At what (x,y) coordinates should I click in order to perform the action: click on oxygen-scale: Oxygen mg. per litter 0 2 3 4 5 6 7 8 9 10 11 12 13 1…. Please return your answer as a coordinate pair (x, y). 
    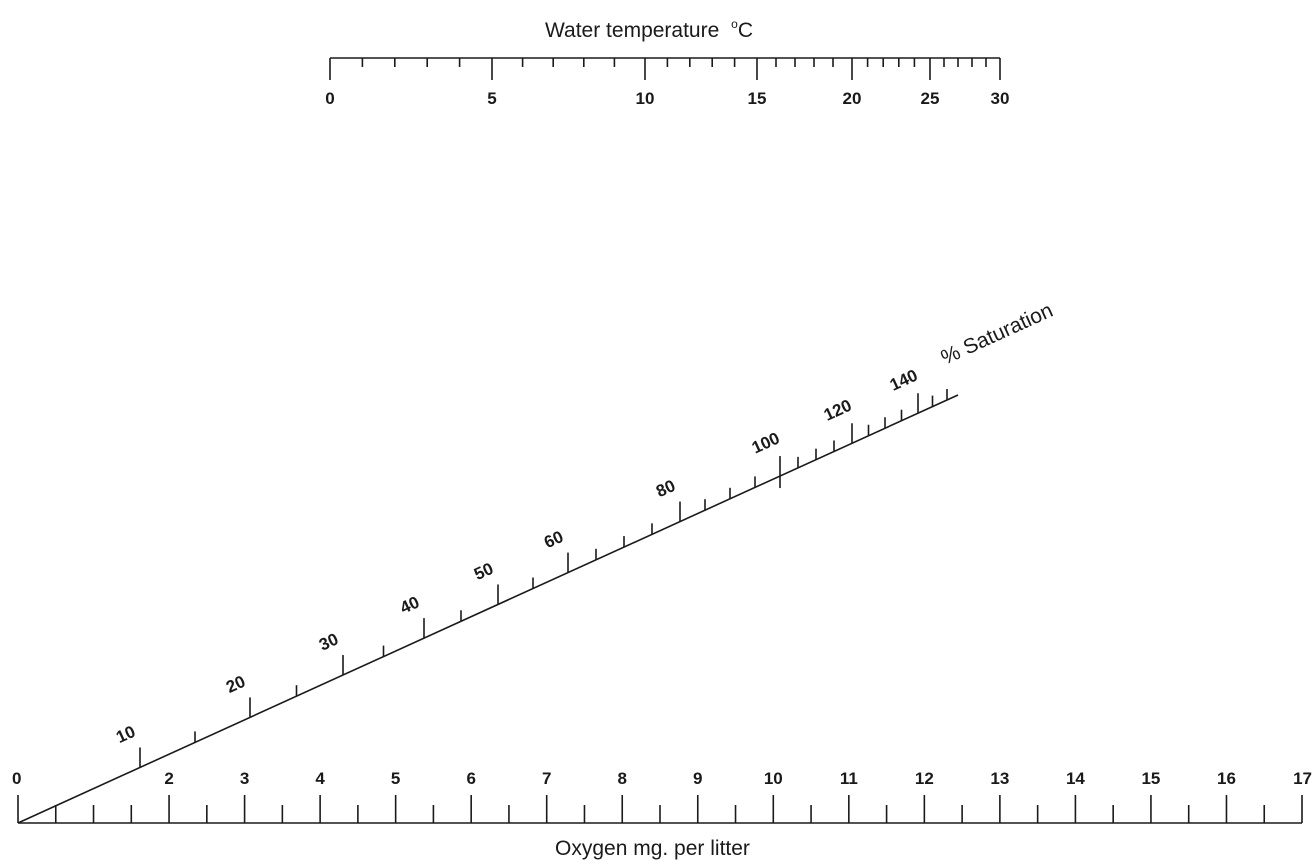
    Looking at the image, I should click on (662, 814).